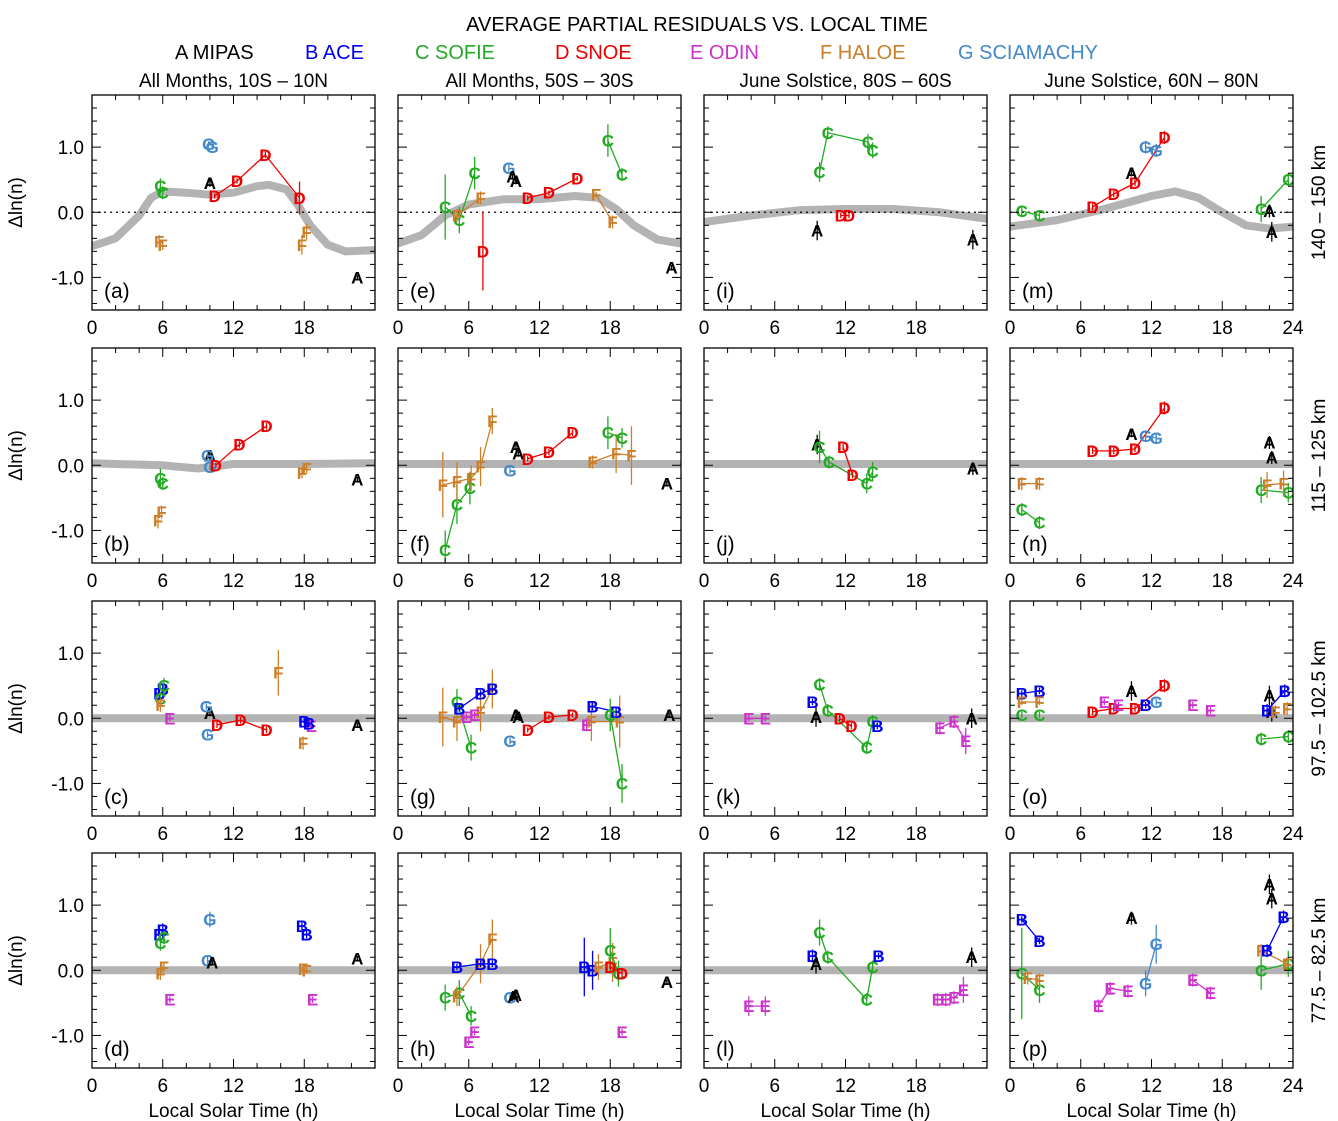  Describe the element at coordinates (117, 1049) in the screenshot. I see `panel-label: (d)` at that location.